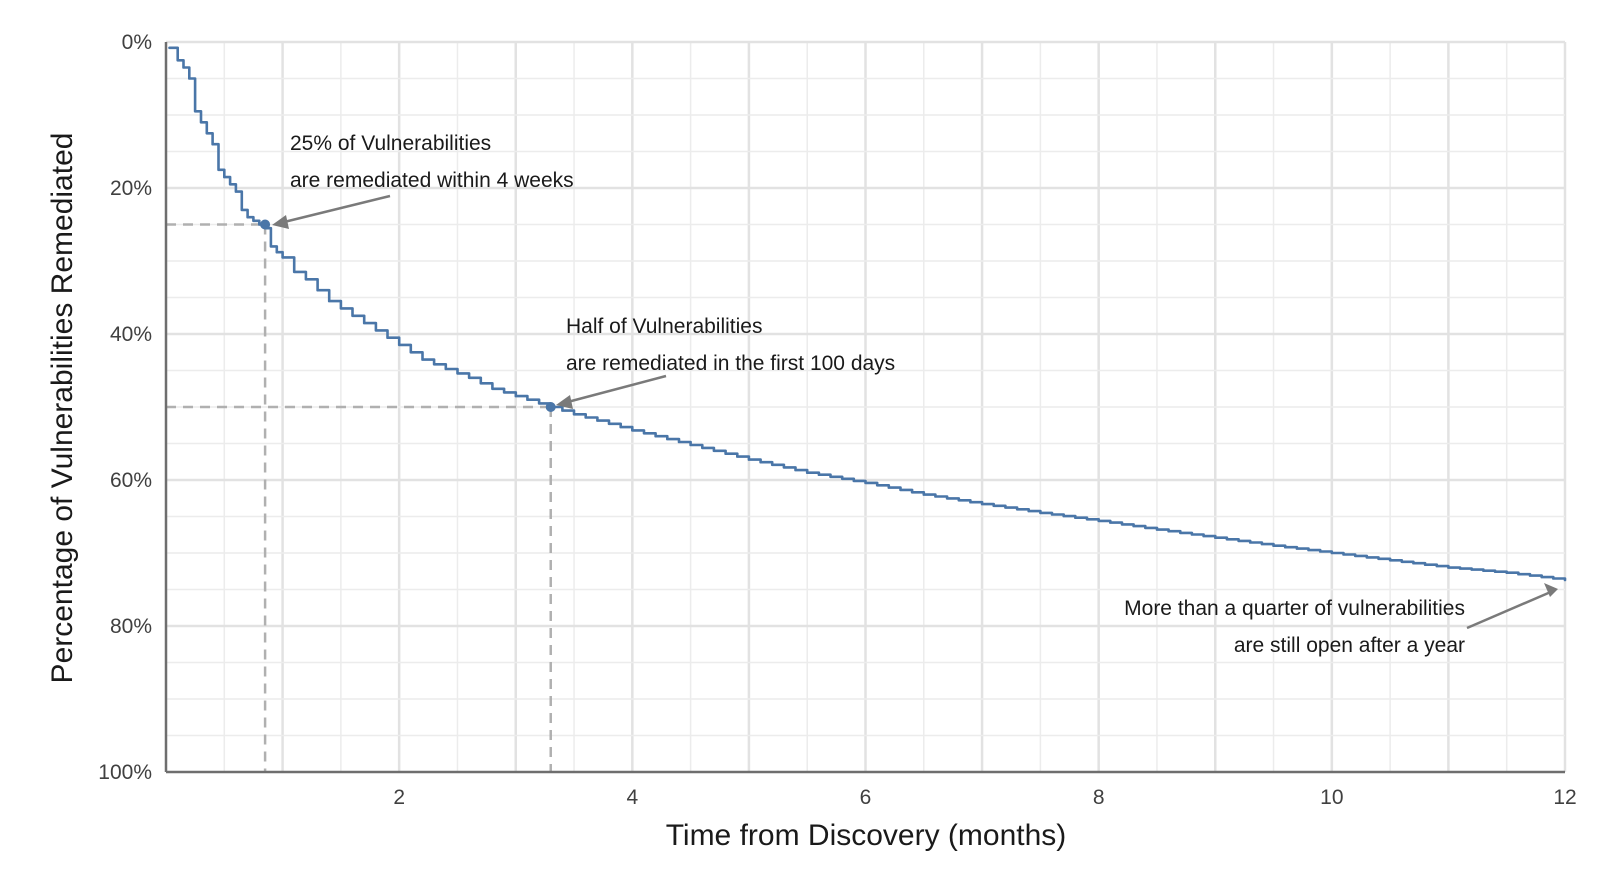 This screenshot has width=1600, height=877. What do you see at coordinates (866, 835) in the screenshot?
I see `x-axis-label: Time from Discovery (months)` at bounding box center [866, 835].